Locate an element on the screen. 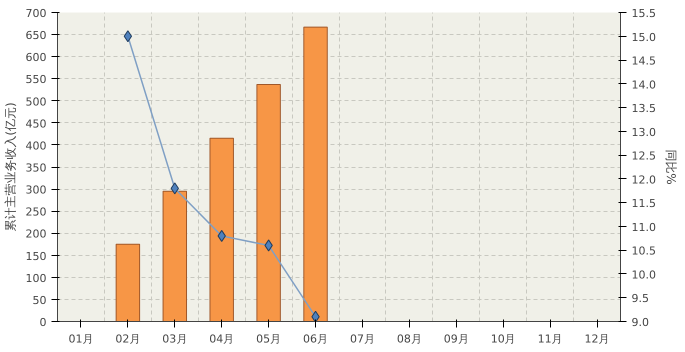 The image size is (685, 352). y-tick-label: 550 is located at coordinates (36, 79).